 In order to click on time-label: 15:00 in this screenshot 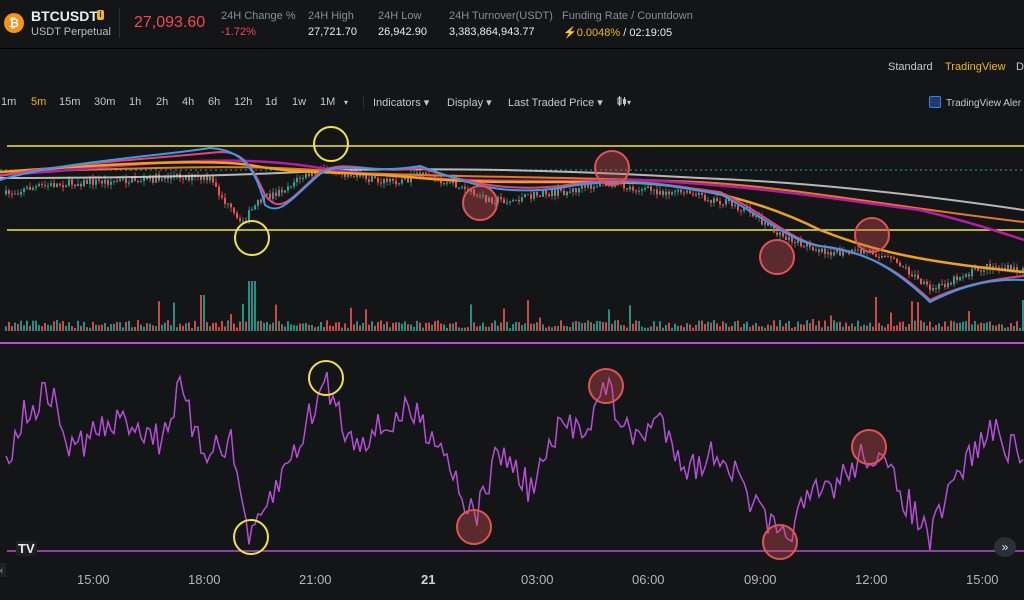, I will do `click(93, 579)`.